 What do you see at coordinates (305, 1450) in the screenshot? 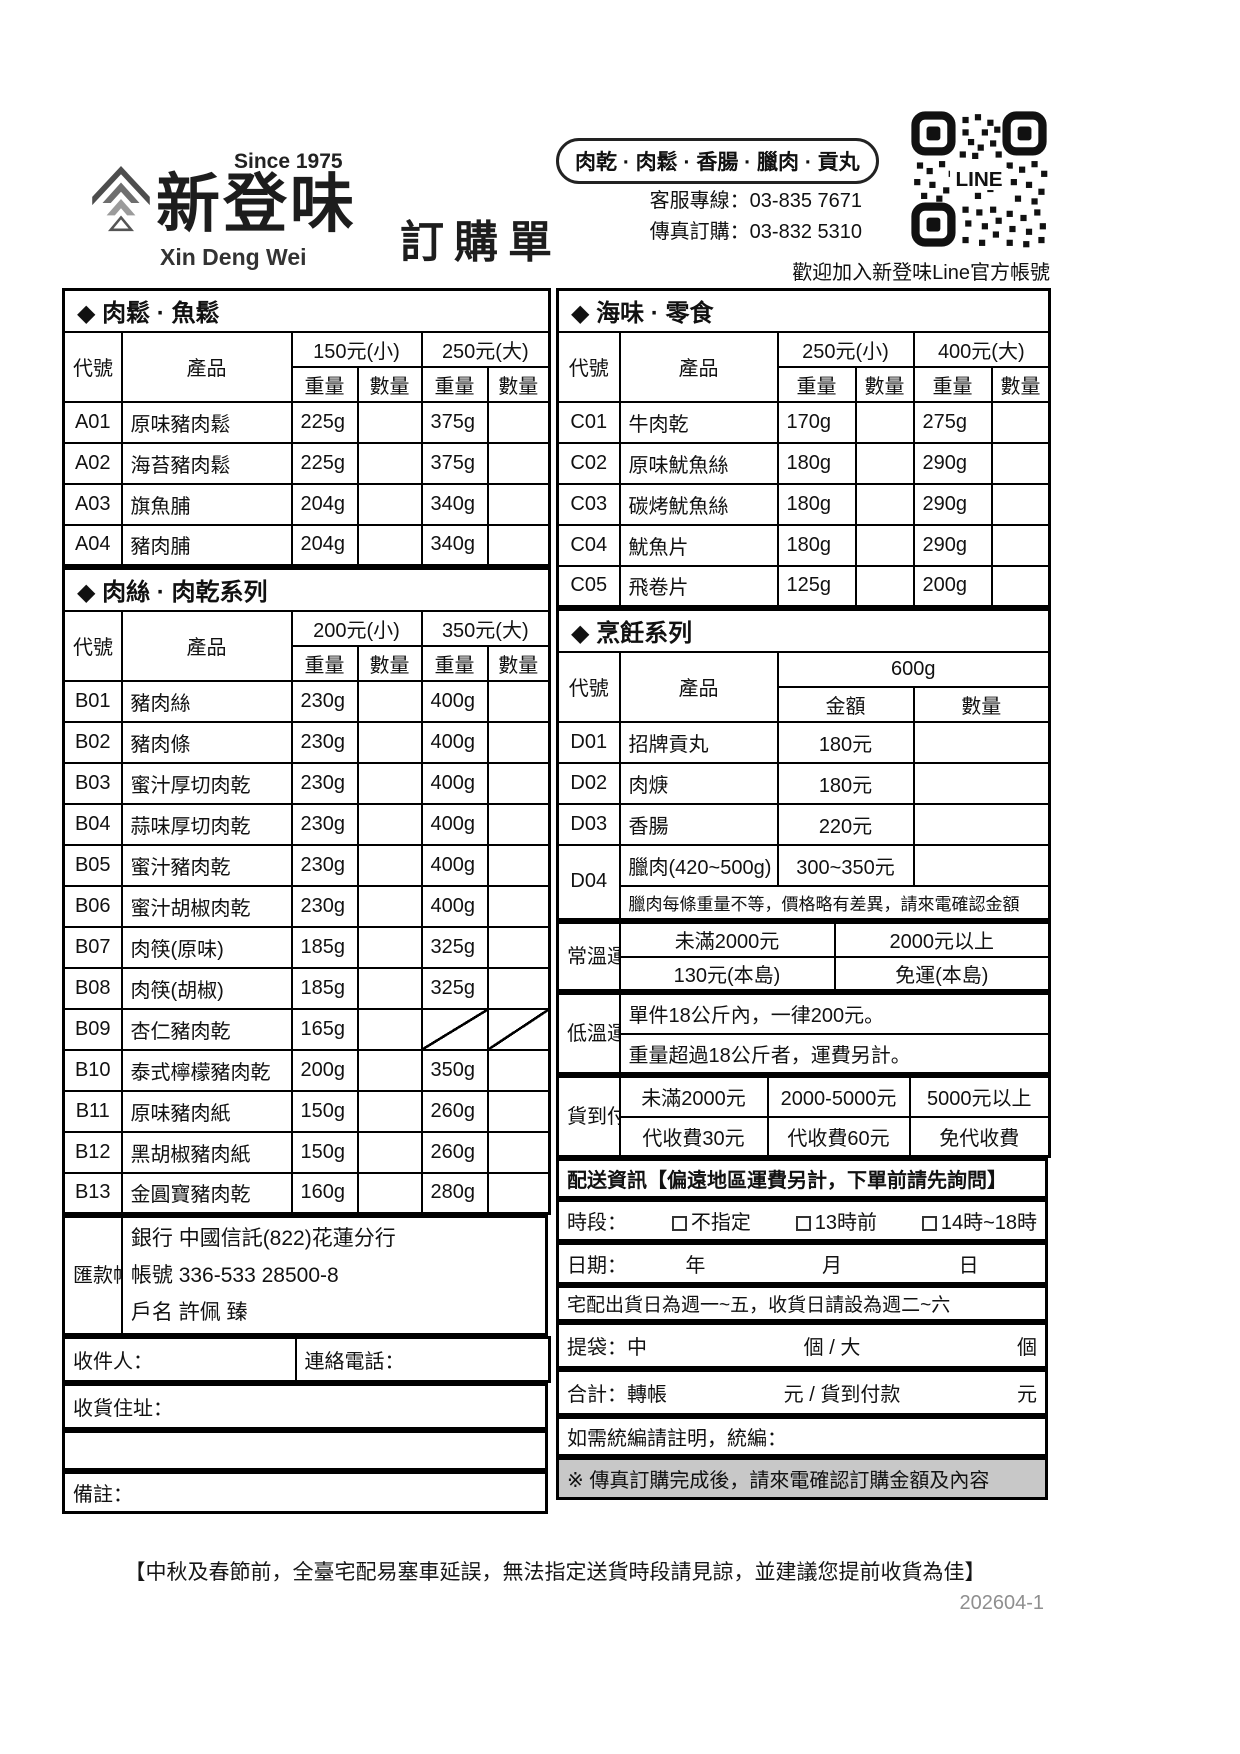
I see `blank-cell` at bounding box center [305, 1450].